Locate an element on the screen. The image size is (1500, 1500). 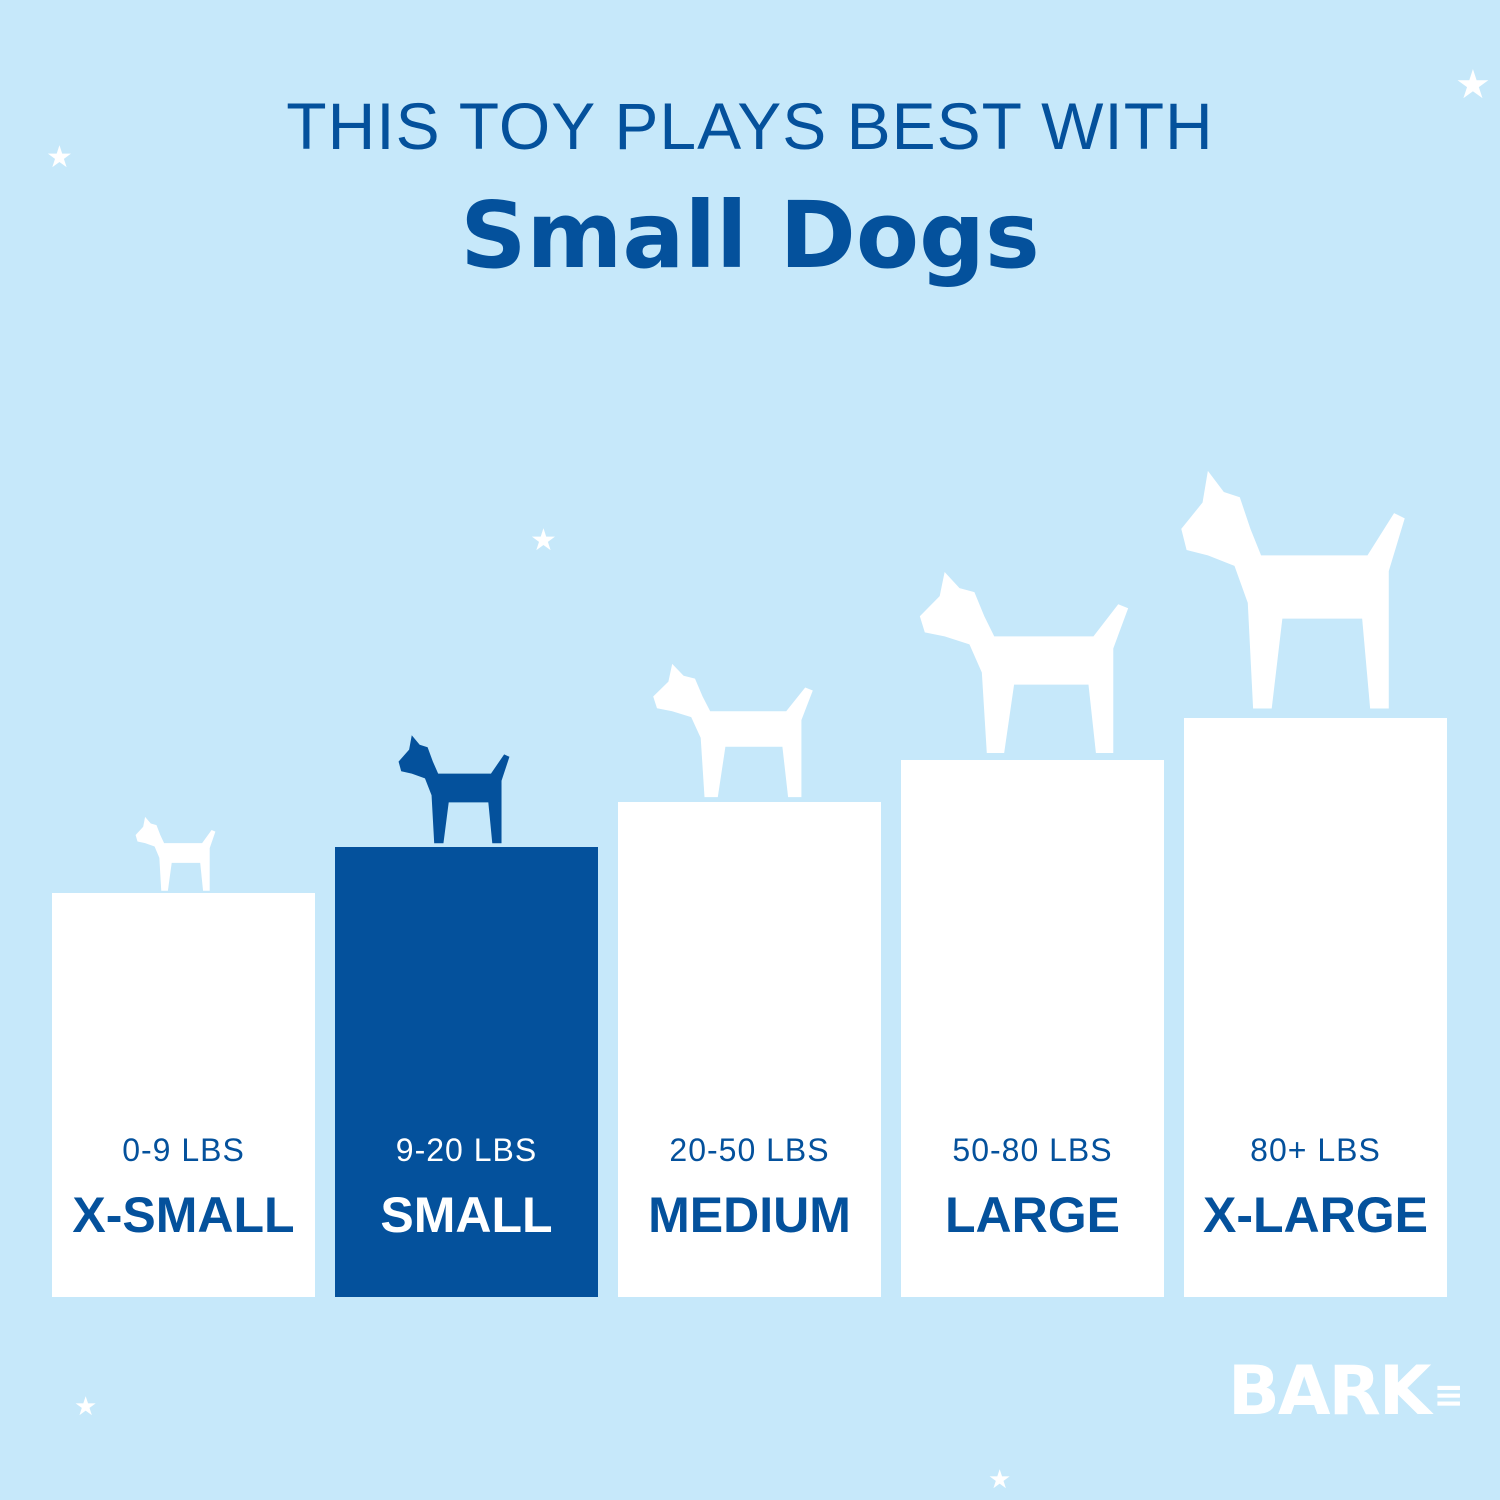
size-label: SMALL is located at coordinates (466, 1215).